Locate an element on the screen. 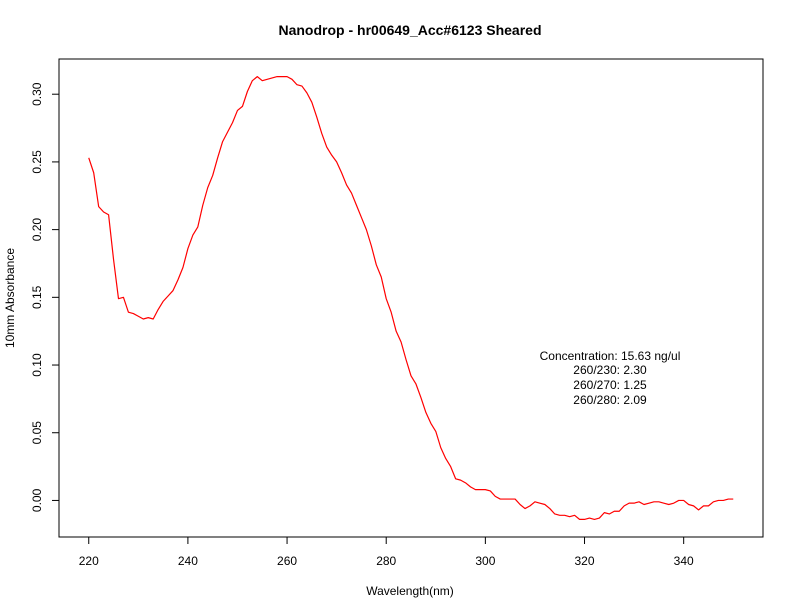  x-tick-label: 280 is located at coordinates (386, 561).